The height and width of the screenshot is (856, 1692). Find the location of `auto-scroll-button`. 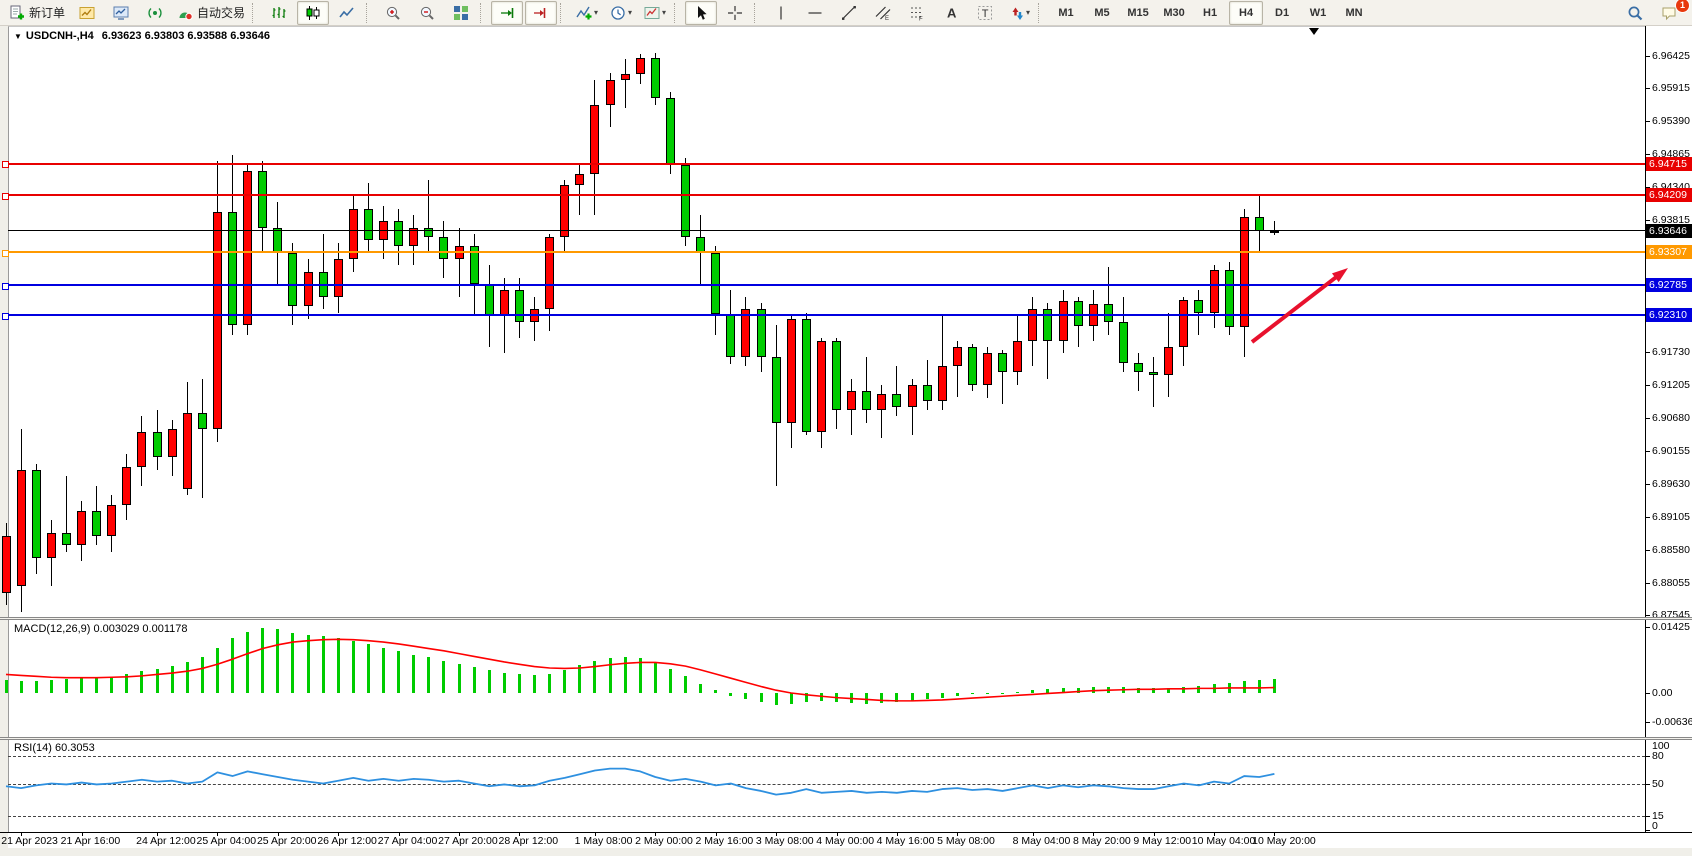

auto-scroll-button is located at coordinates (507, 12).